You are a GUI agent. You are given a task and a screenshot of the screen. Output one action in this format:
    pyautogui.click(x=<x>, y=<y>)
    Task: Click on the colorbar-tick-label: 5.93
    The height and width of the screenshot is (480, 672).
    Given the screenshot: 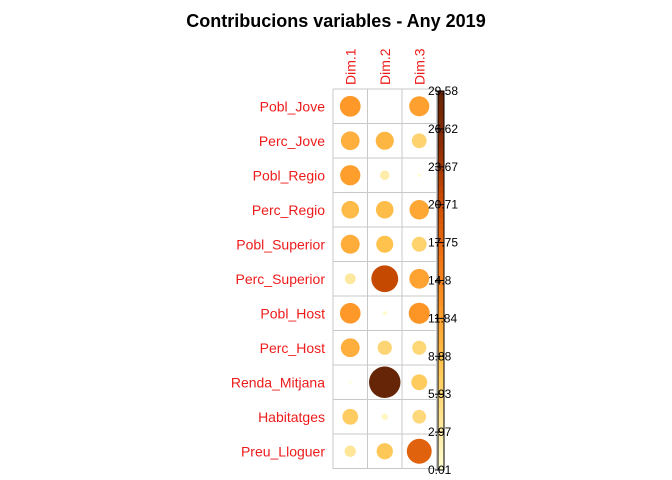 What is the action you would take?
    pyautogui.click(x=440, y=394)
    